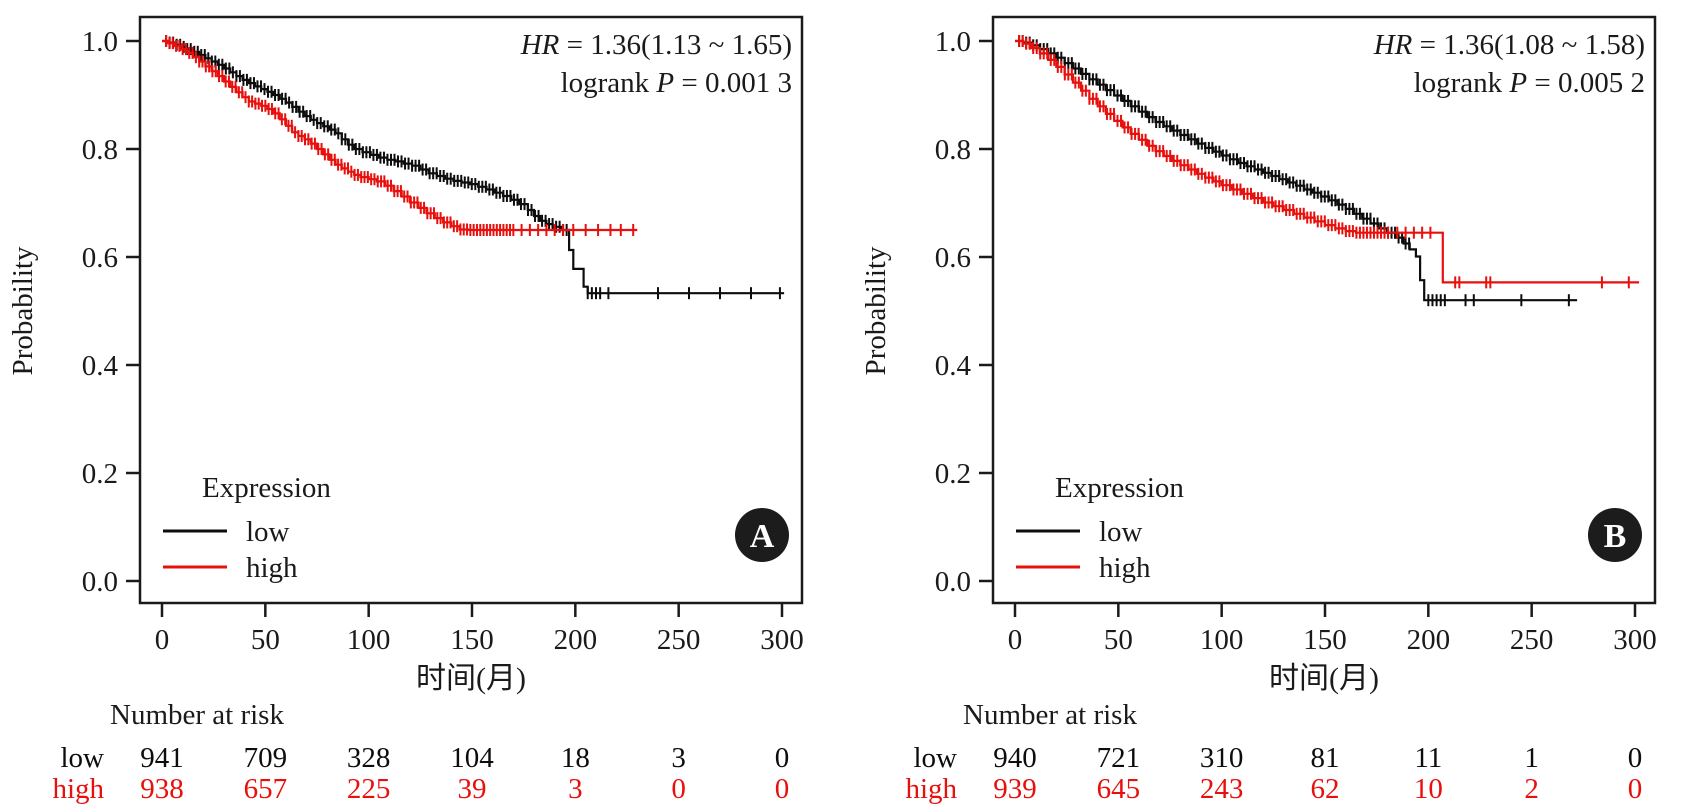  I want to click on risk-value: 938, so click(162, 789).